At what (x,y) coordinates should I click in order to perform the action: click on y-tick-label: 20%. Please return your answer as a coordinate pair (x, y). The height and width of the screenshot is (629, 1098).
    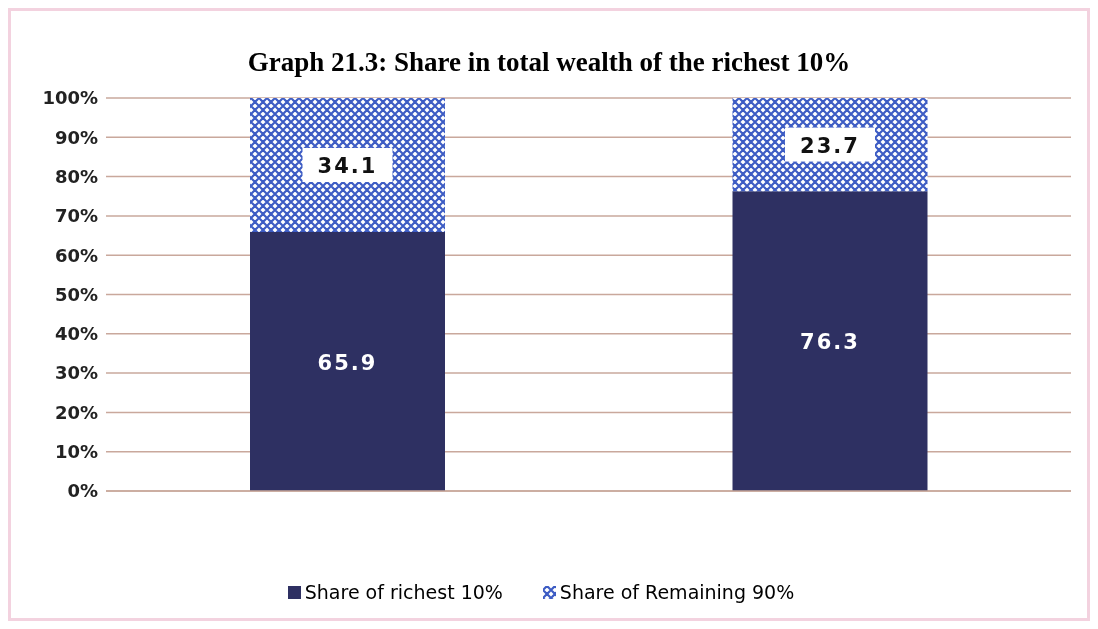
    Looking at the image, I should click on (76, 412).